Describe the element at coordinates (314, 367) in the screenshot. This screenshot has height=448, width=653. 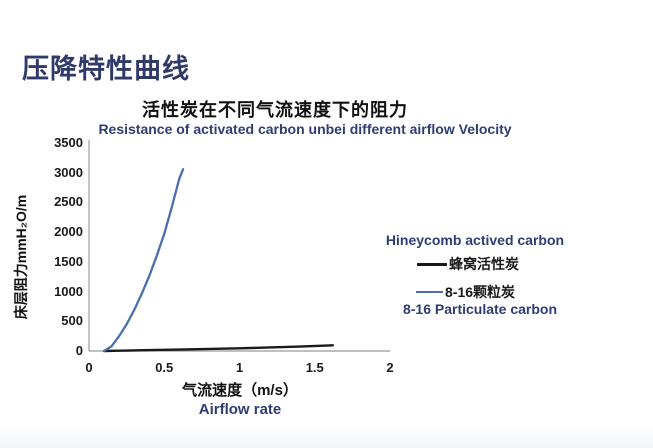
I see `x-tick-label: 1.5` at that location.